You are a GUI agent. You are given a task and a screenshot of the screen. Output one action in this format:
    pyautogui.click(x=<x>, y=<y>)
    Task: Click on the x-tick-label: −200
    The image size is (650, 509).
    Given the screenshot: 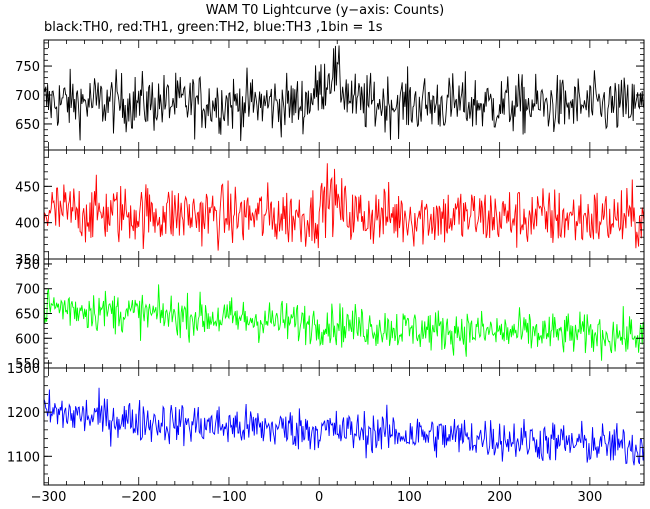 What is the action you would take?
    pyautogui.click(x=139, y=497)
    